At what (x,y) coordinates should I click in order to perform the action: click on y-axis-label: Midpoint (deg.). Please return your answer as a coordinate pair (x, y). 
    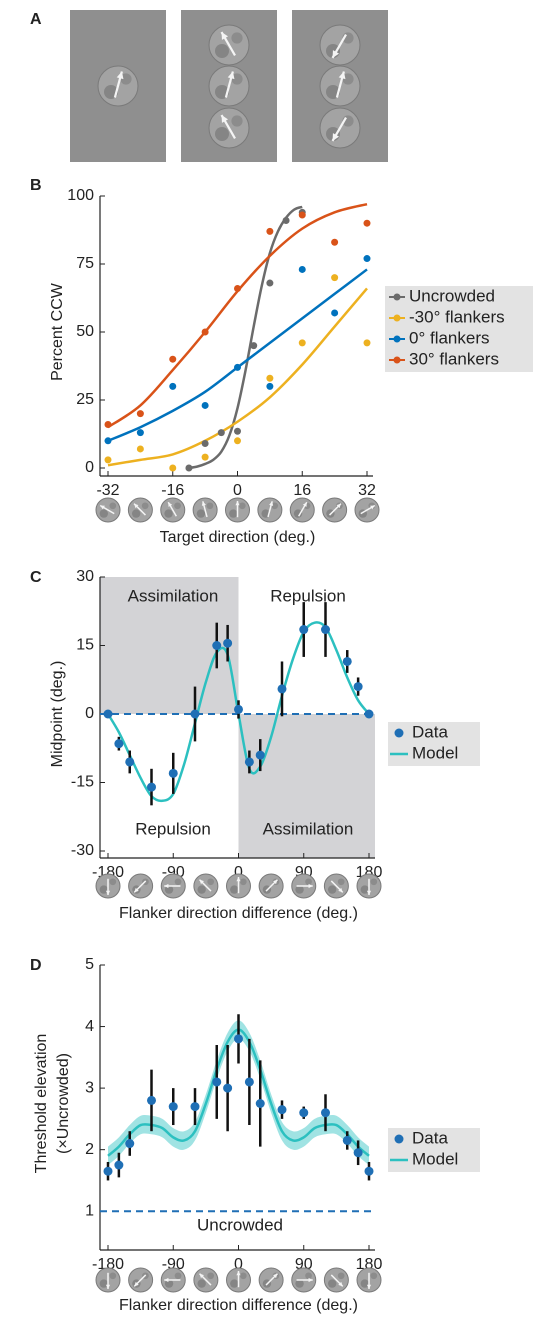
    Looking at the image, I should click on (57, 714).